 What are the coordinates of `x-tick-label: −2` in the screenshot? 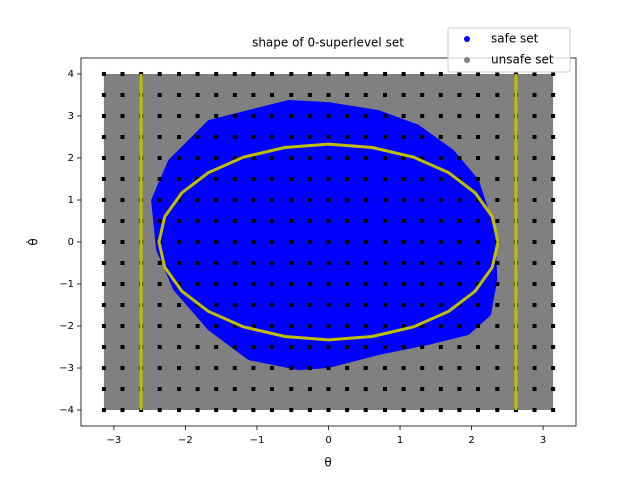 It's located at (185, 440).